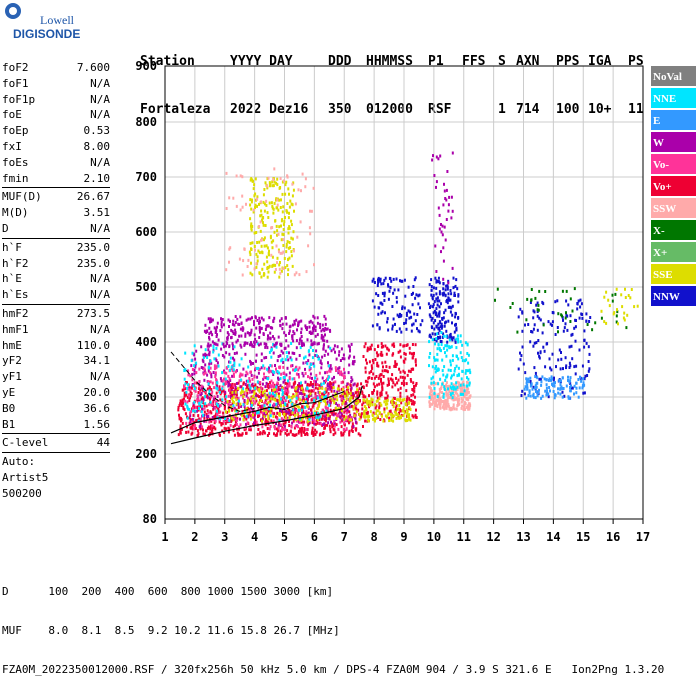 The height and width of the screenshot is (689, 700). Describe the element at coordinates (436, 61) in the screenshot. I see `labels-4: P1` at that location.